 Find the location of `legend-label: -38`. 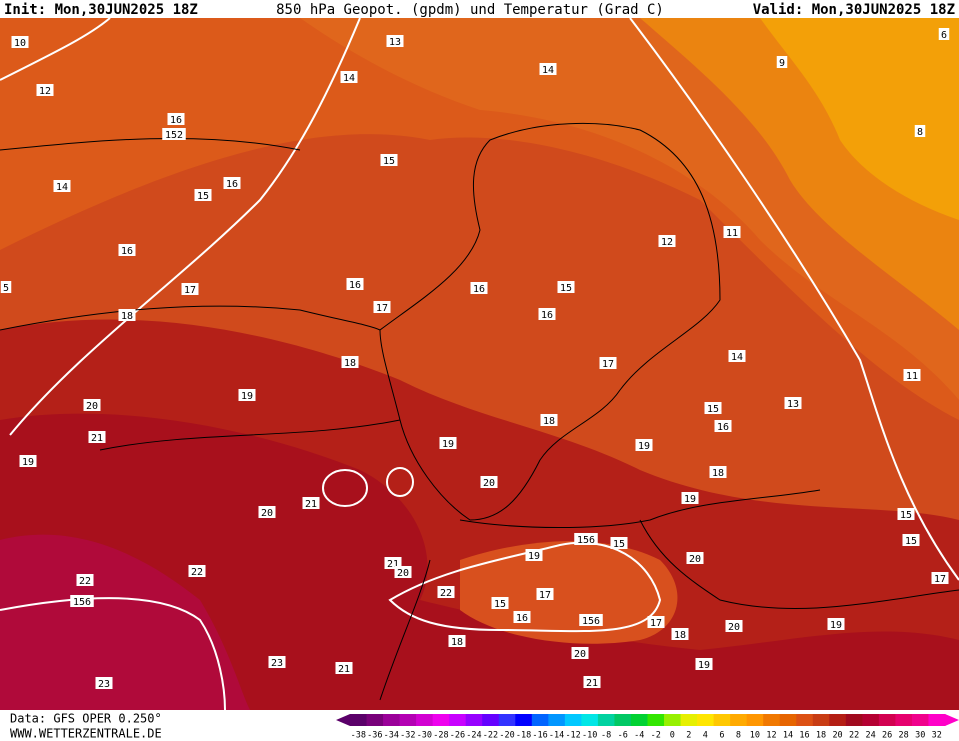

legend-label: -38 is located at coordinates (358, 736).